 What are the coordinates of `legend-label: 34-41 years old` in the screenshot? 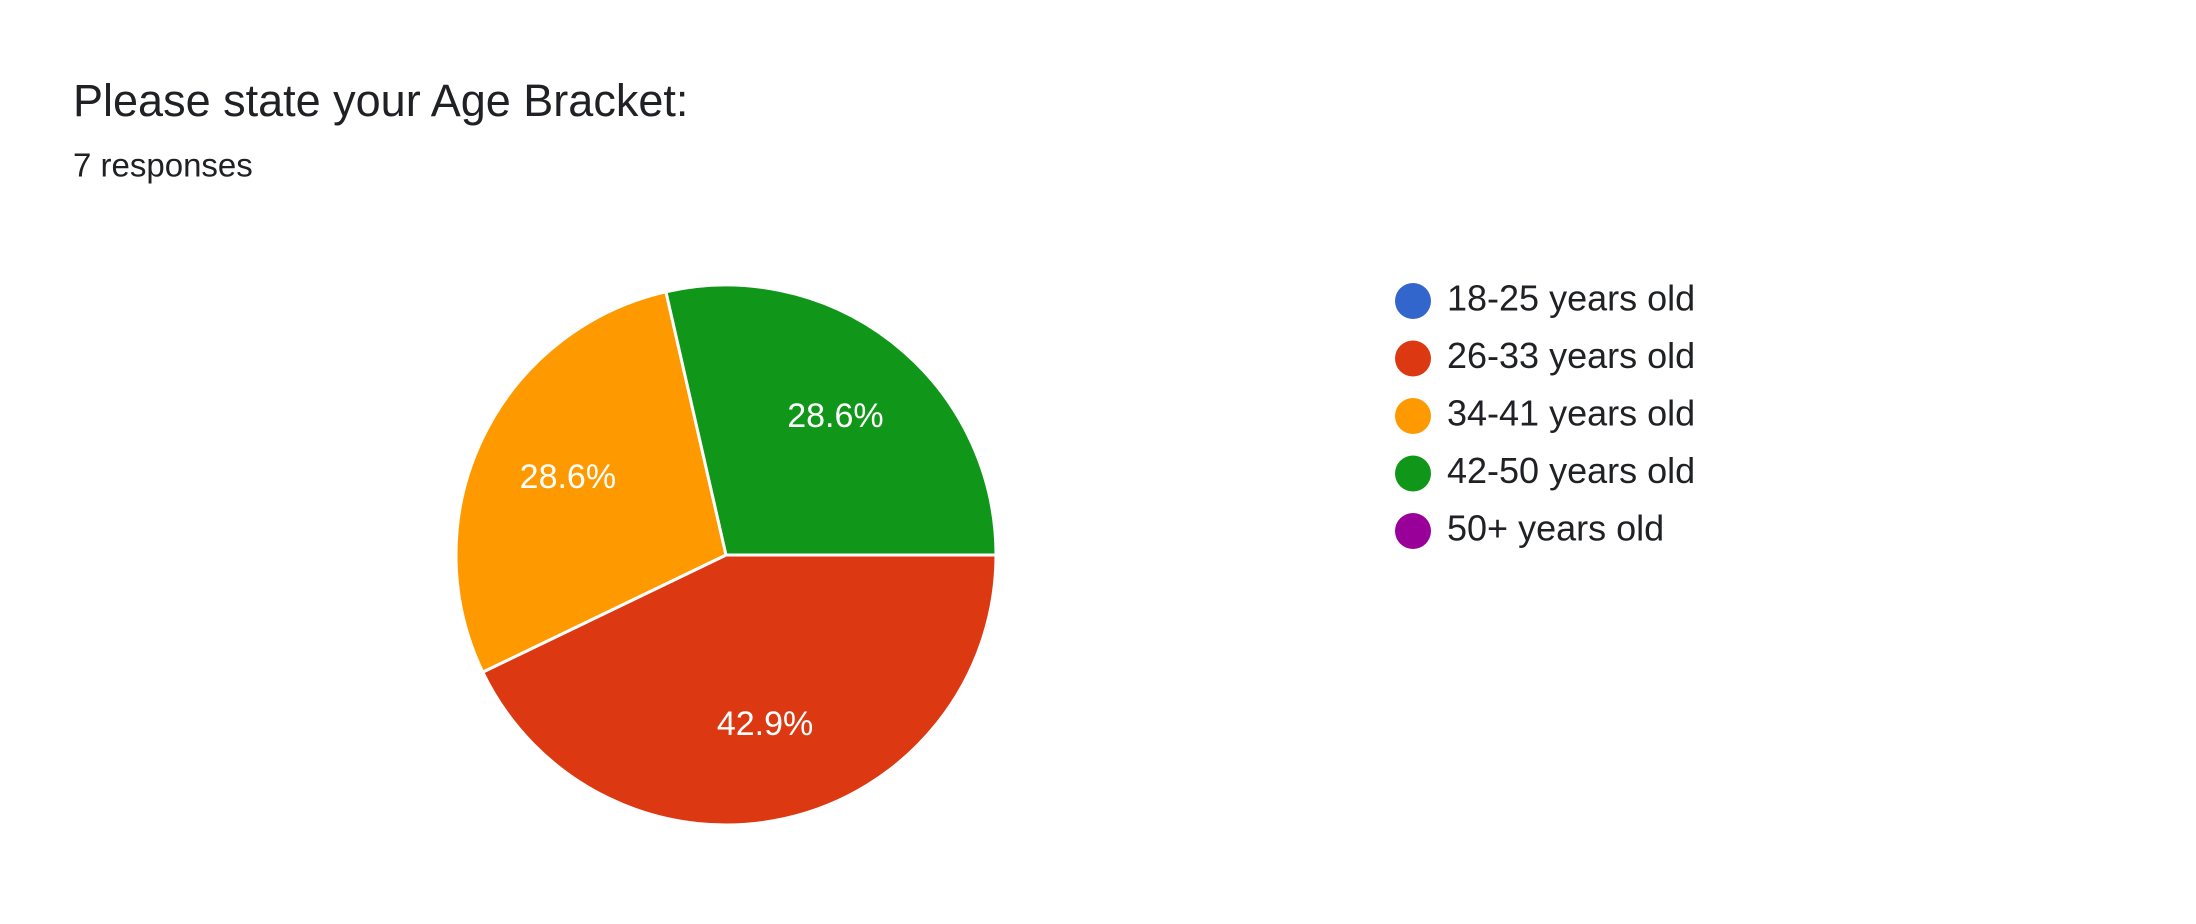 It's located at (1571, 413).